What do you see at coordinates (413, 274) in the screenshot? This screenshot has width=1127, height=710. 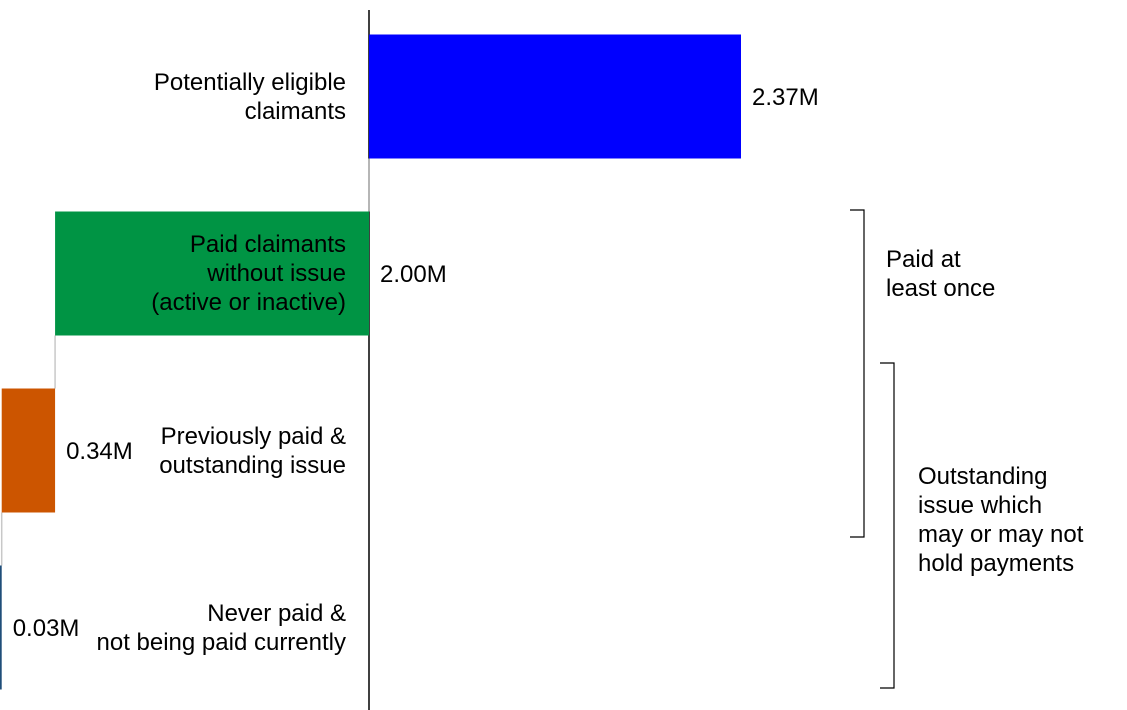 I see `value-label: 2.00M` at bounding box center [413, 274].